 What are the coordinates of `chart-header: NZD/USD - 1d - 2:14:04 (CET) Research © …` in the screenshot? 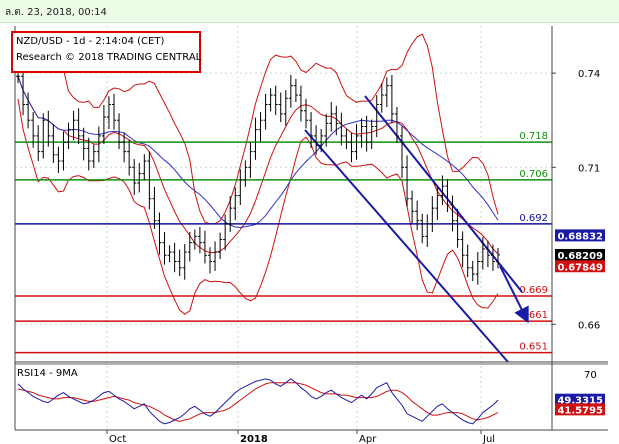 It's located at (106, 52).